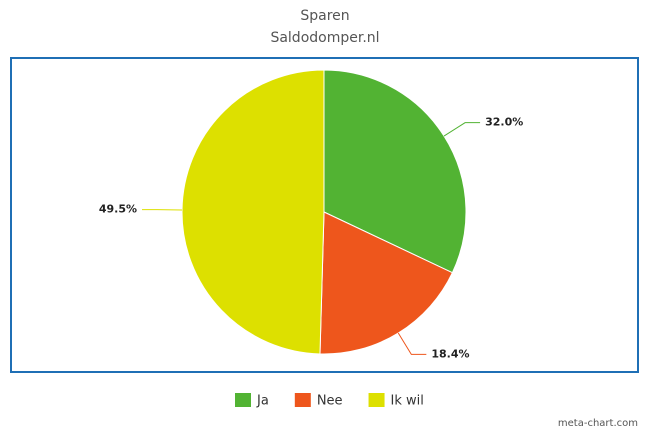  What do you see at coordinates (330, 401) in the screenshot?
I see `legend-label: Nee` at bounding box center [330, 401].